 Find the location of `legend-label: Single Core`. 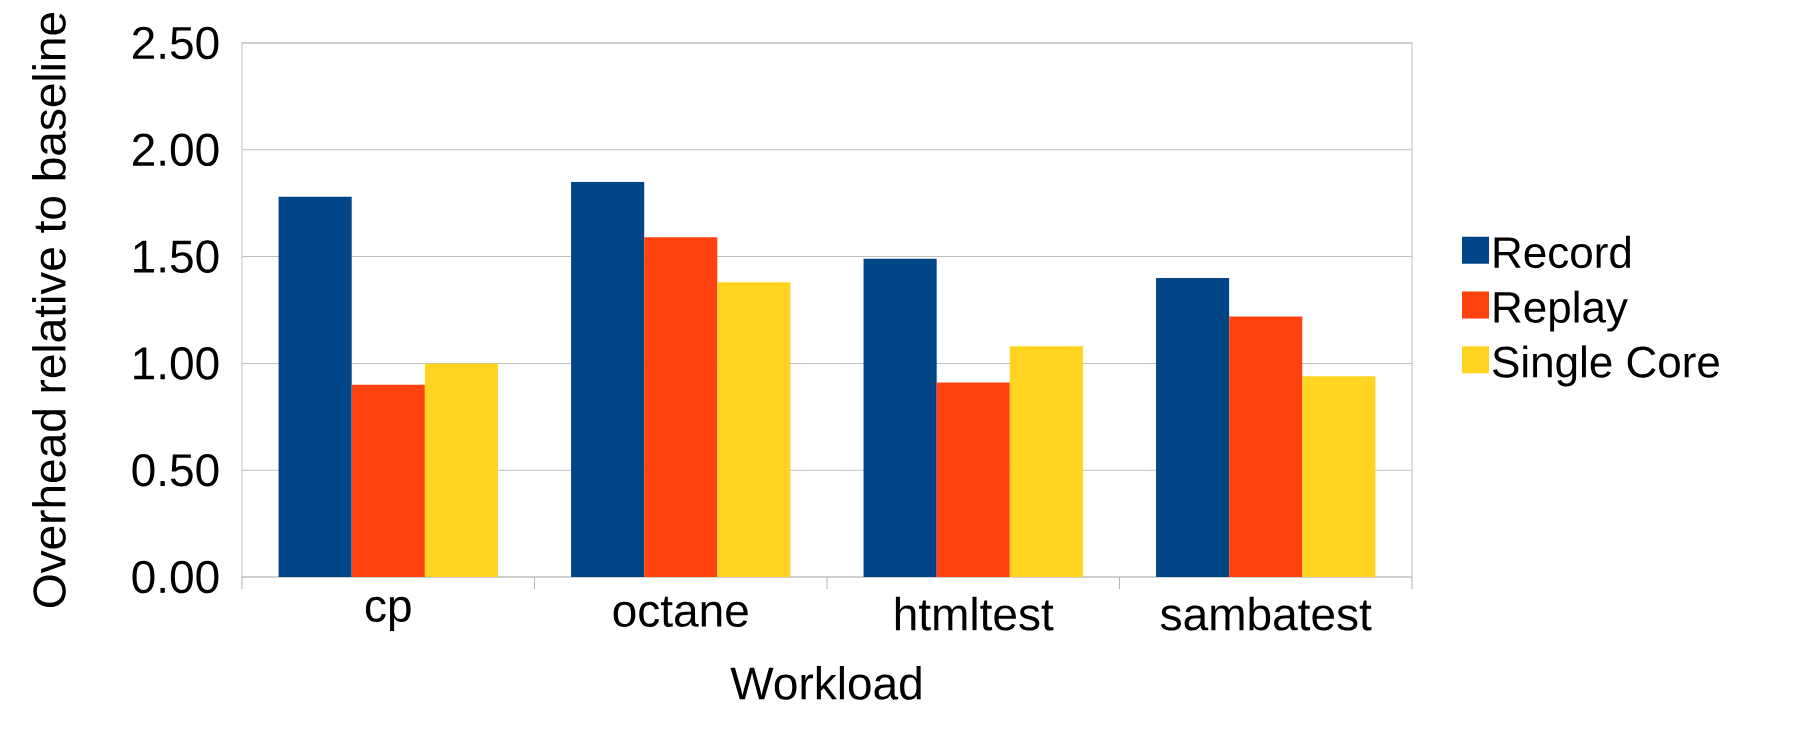

legend-label: Single Core is located at coordinates (1606, 366).